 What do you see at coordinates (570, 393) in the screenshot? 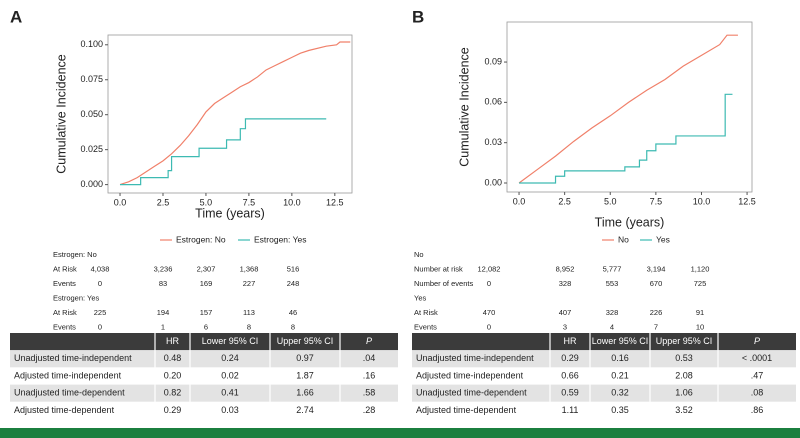
I see `table-cell: 0.59` at bounding box center [570, 393].